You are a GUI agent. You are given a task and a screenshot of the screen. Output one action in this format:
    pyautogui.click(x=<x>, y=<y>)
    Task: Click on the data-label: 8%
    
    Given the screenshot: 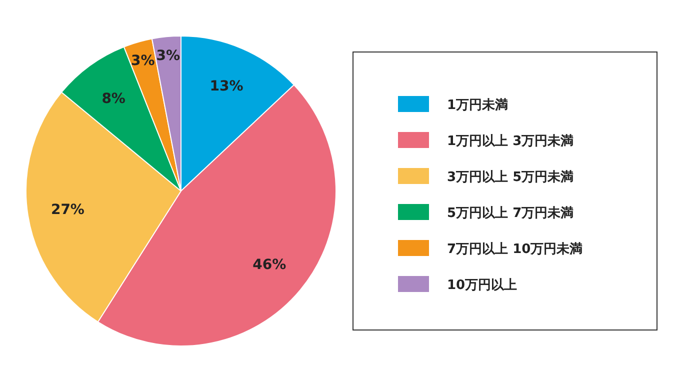 What is the action you would take?
    pyautogui.click(x=114, y=99)
    